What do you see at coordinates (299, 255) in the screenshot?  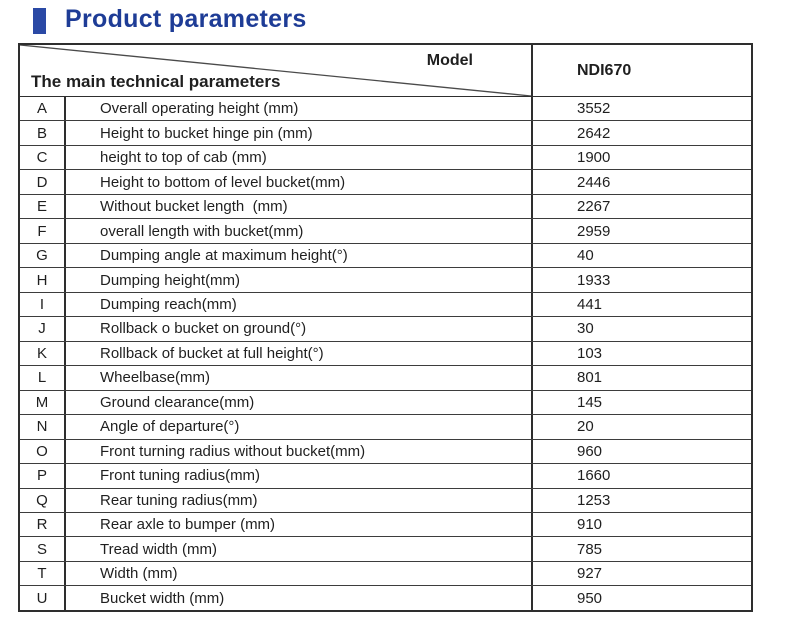 I see `row-parameter-label: Dumping angle at maximum height(°)` at bounding box center [299, 255].